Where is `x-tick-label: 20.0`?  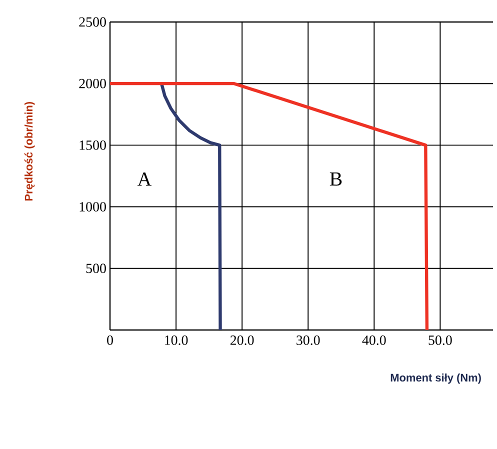 x-tick-label: 20.0 is located at coordinates (242, 340).